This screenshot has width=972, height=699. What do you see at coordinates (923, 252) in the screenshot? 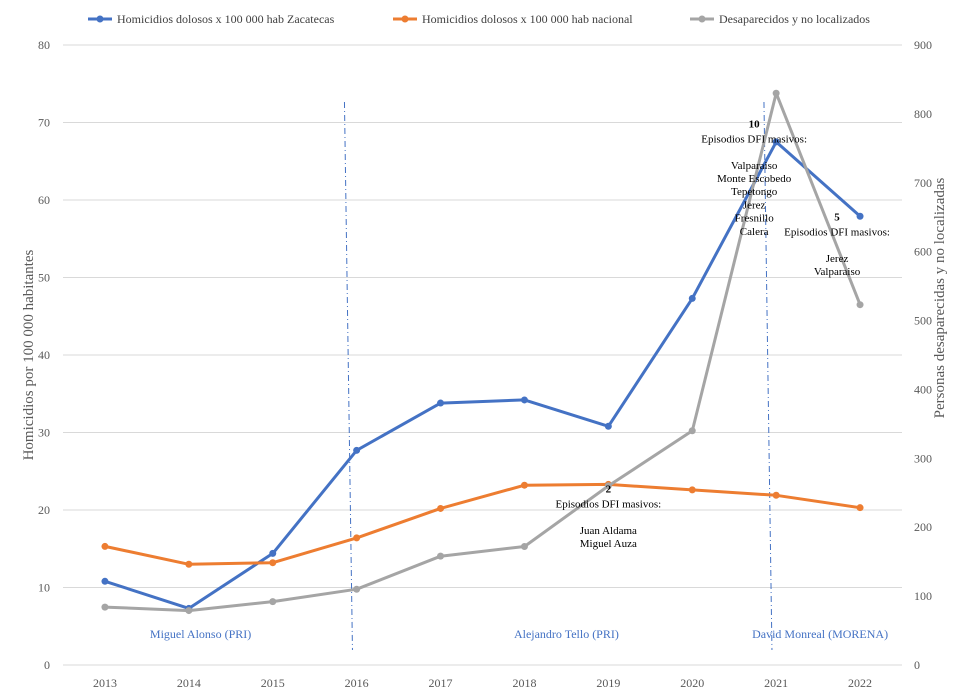
I see `right-tick-label: 600` at bounding box center [923, 252].